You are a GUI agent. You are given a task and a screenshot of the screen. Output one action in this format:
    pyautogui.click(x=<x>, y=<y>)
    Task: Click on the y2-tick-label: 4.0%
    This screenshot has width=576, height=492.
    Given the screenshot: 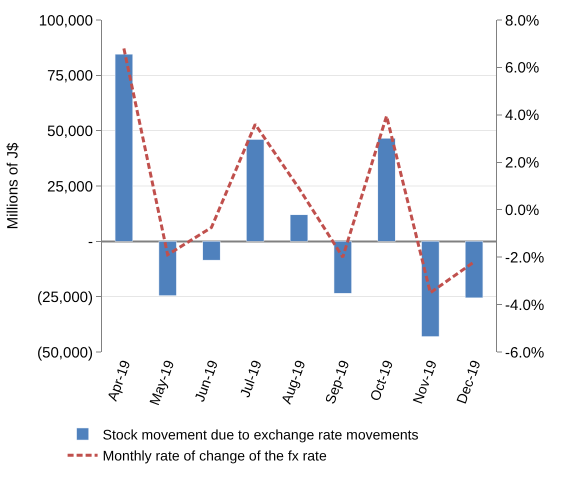 What is the action you would take?
    pyautogui.click(x=522, y=115)
    